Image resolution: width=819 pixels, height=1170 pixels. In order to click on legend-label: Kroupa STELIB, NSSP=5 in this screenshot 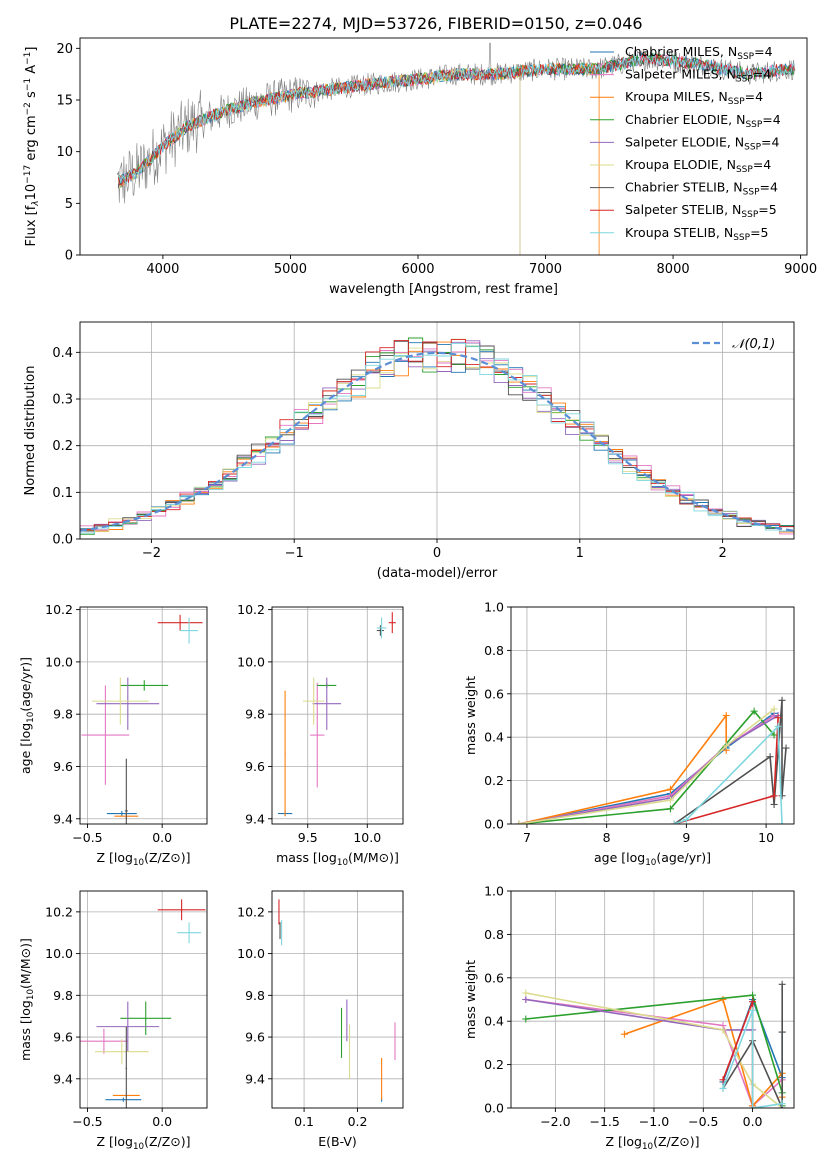, I will do `click(697, 234)`.